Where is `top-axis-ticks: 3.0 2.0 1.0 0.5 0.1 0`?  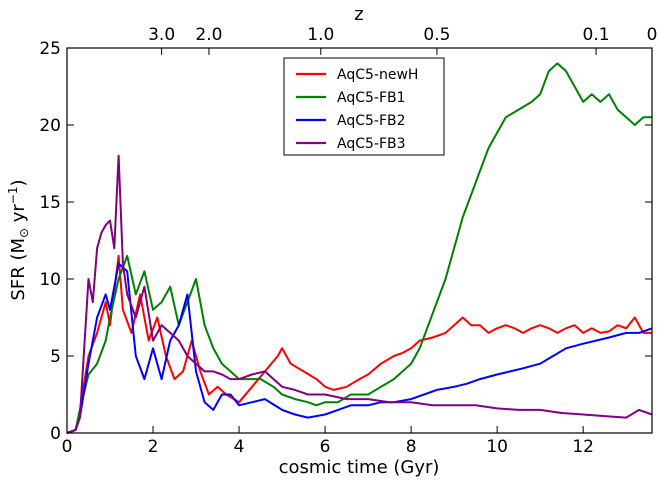
top-axis-ticks: 3.0 2.0 1.0 0.5 0.1 0 is located at coordinates (402, 40).